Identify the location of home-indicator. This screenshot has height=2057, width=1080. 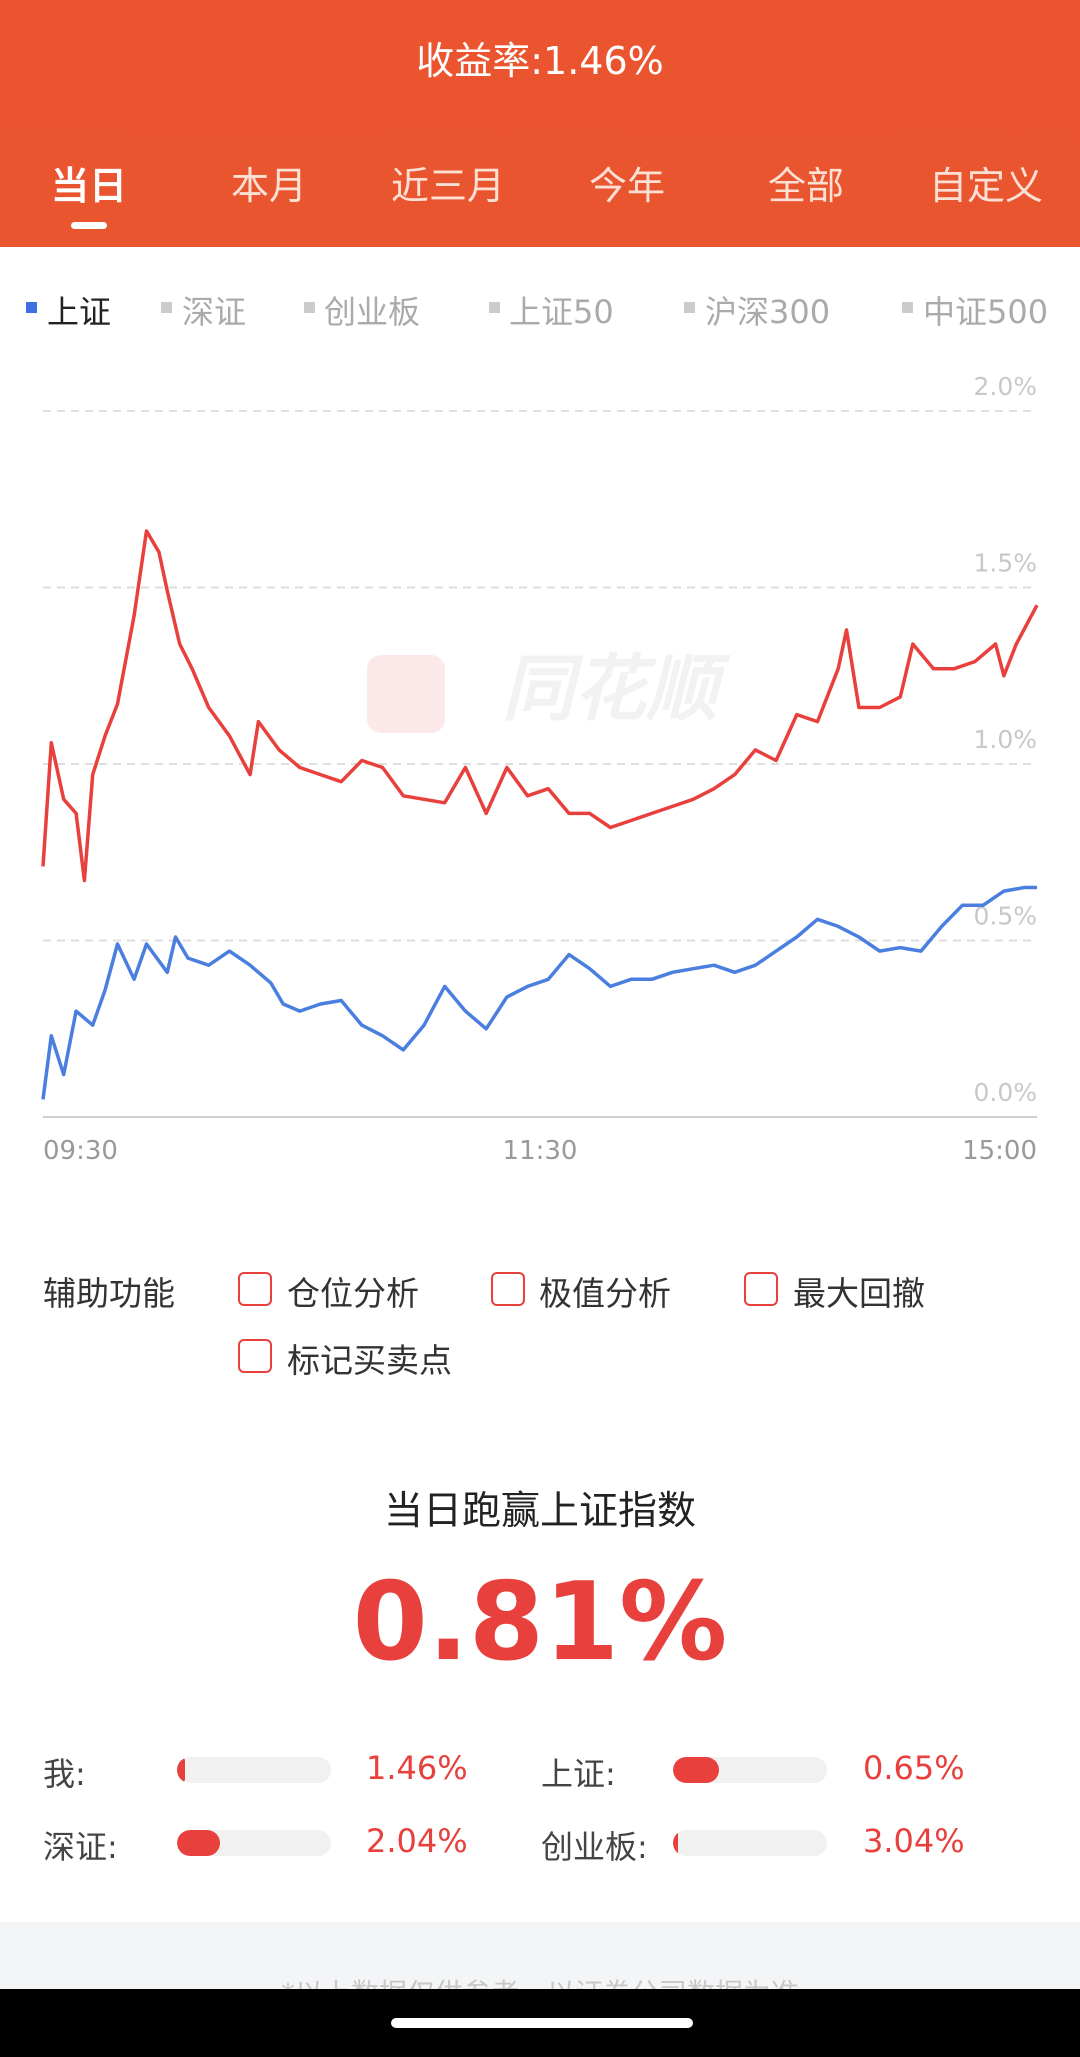
(542, 2023).